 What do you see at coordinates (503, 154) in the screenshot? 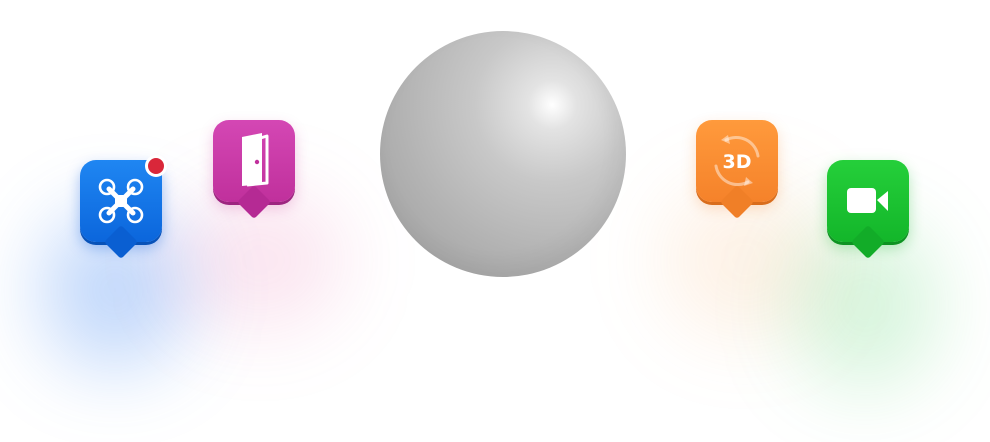
I see `center-sphere` at bounding box center [503, 154].